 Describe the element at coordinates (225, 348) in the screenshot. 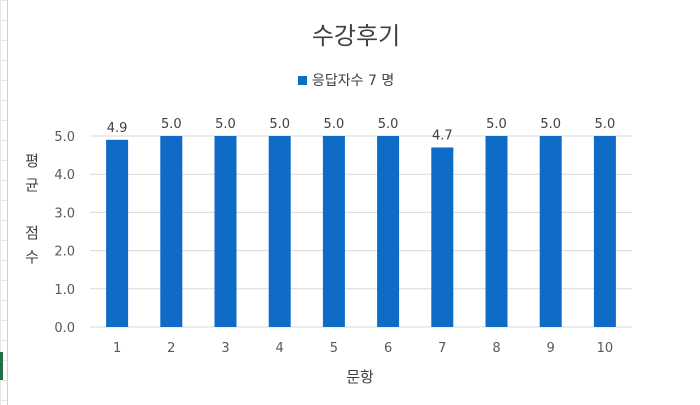

I see `x-tick-label: 3` at that location.